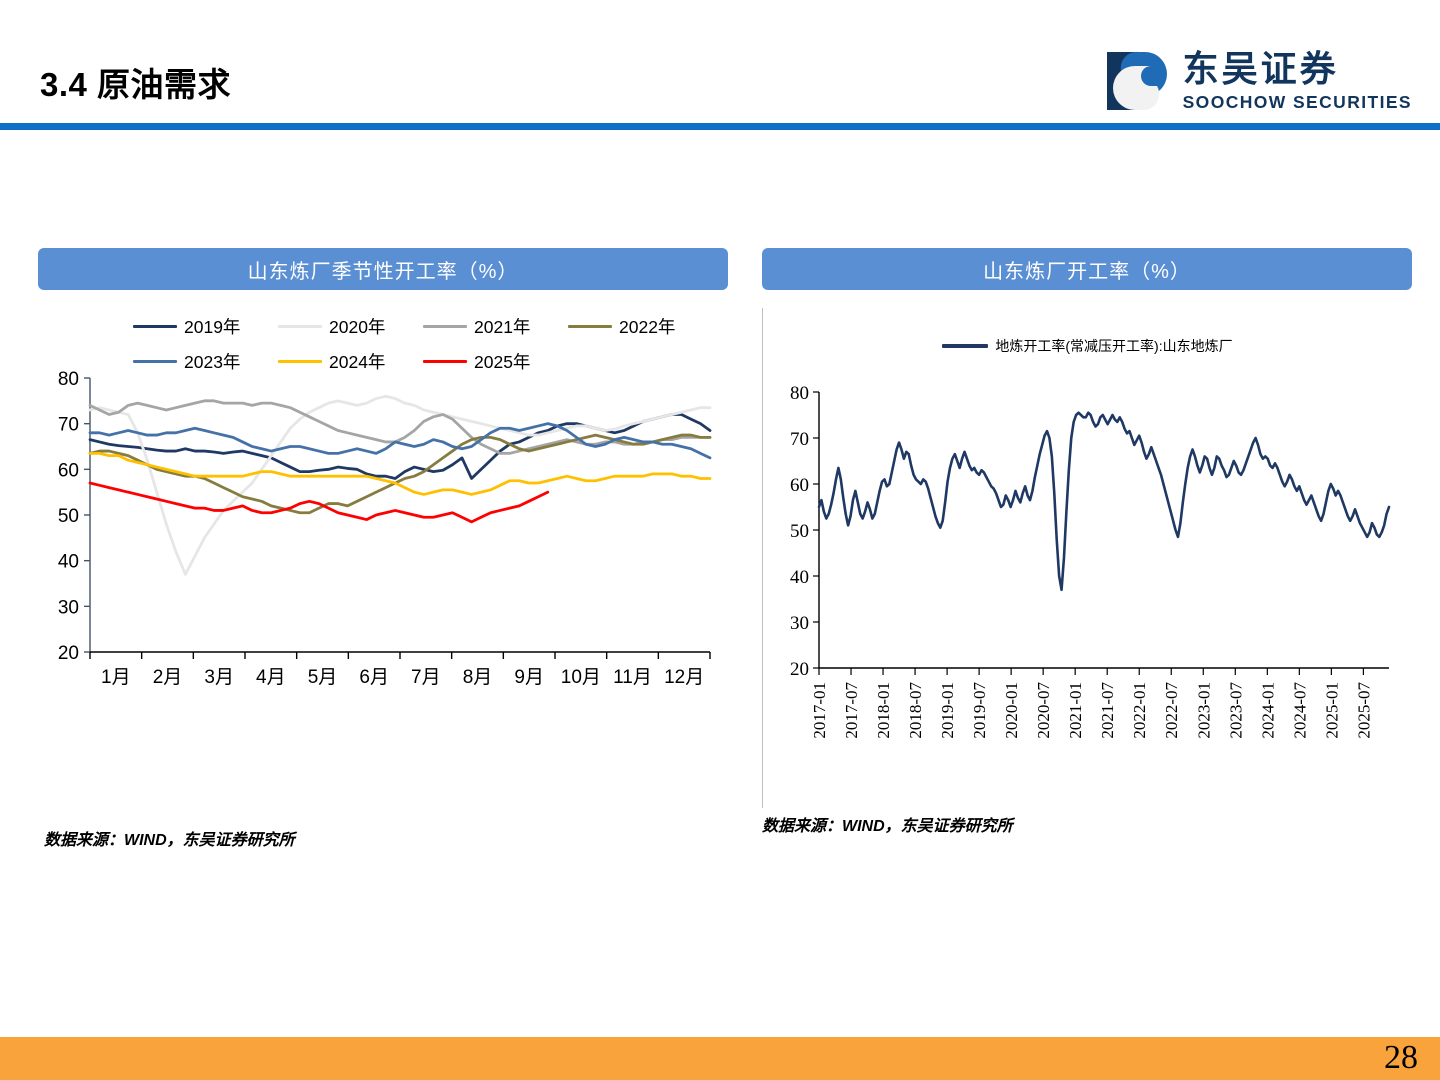 The width and height of the screenshot is (1440, 1080). I want to click on svg-text: 6月, so click(374, 677).